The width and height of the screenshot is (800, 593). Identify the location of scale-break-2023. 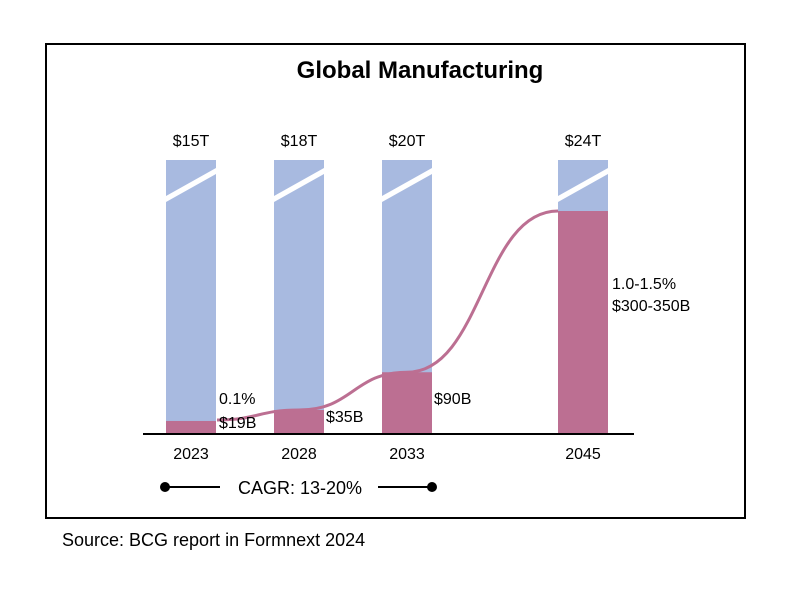
(191, 185).